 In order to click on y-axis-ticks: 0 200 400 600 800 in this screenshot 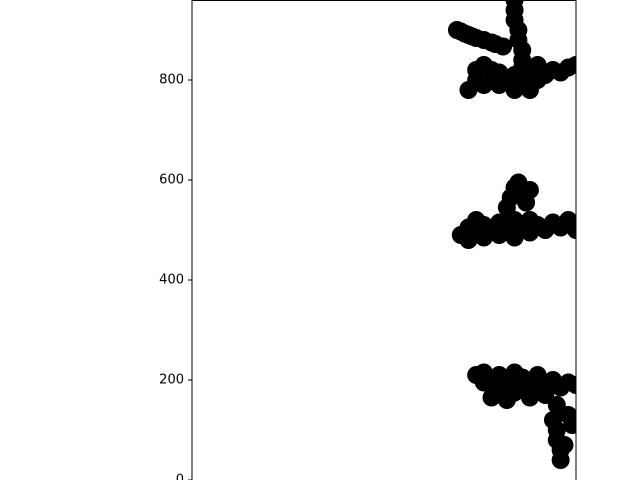, I will do `click(175, 276)`.